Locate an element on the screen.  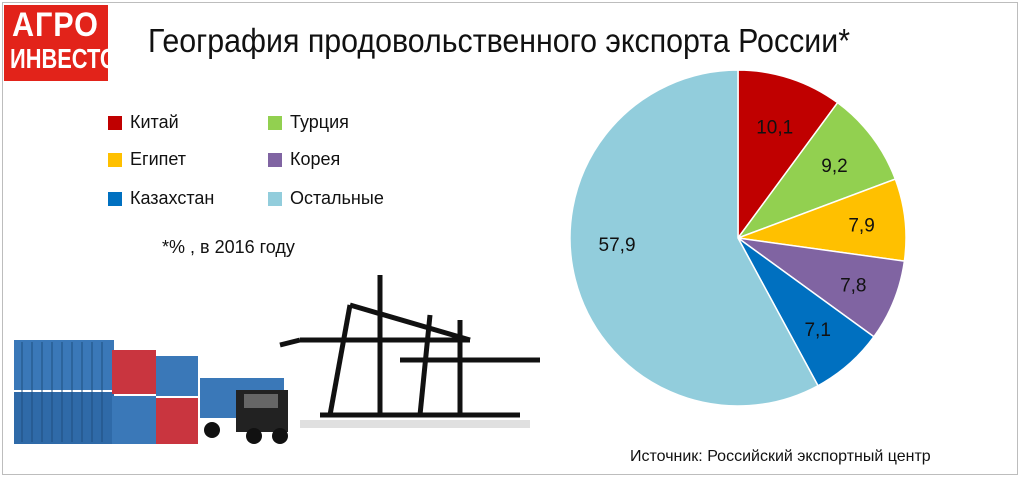
legend-item-kazakhstan: Казахстан is located at coordinates (161, 198).